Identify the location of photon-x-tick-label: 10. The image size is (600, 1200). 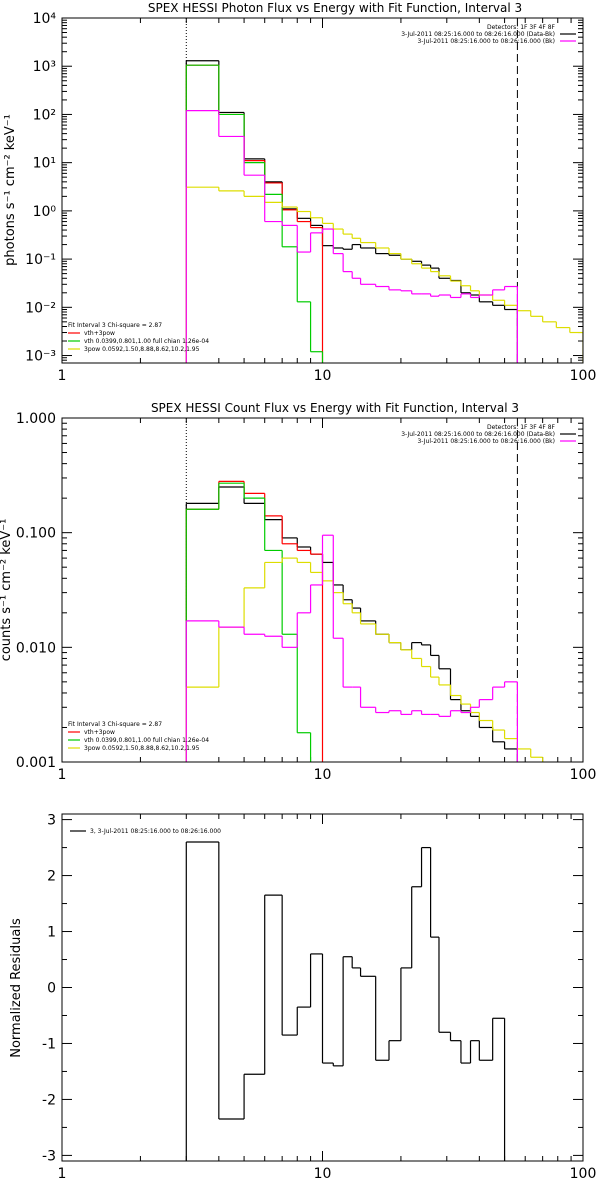
(323, 376).